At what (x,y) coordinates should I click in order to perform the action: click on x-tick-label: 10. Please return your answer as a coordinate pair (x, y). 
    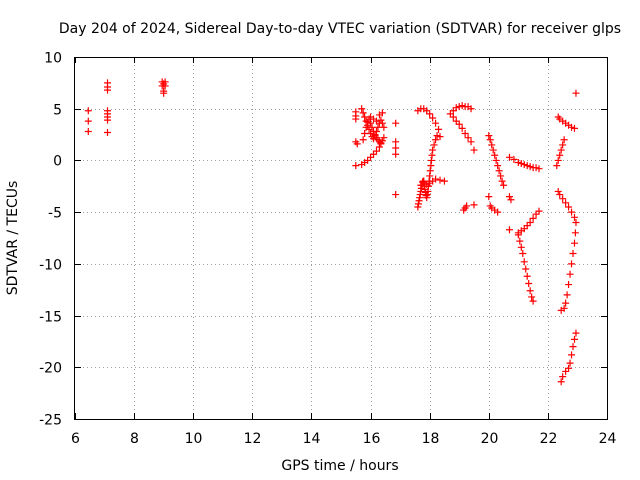
    Looking at the image, I should click on (194, 439).